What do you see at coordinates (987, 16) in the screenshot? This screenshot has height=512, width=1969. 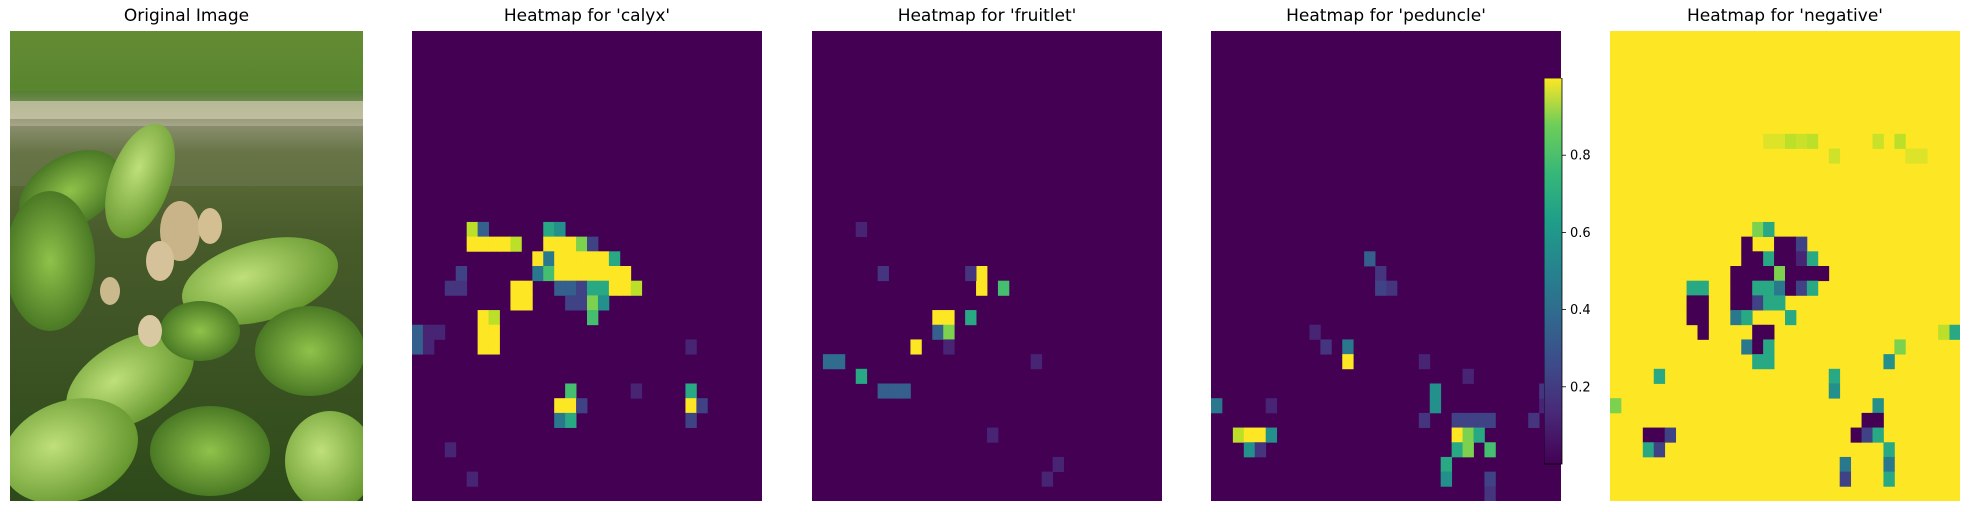 I see `panel-title: Heatmap for 'fruitlet'` at bounding box center [987, 16].